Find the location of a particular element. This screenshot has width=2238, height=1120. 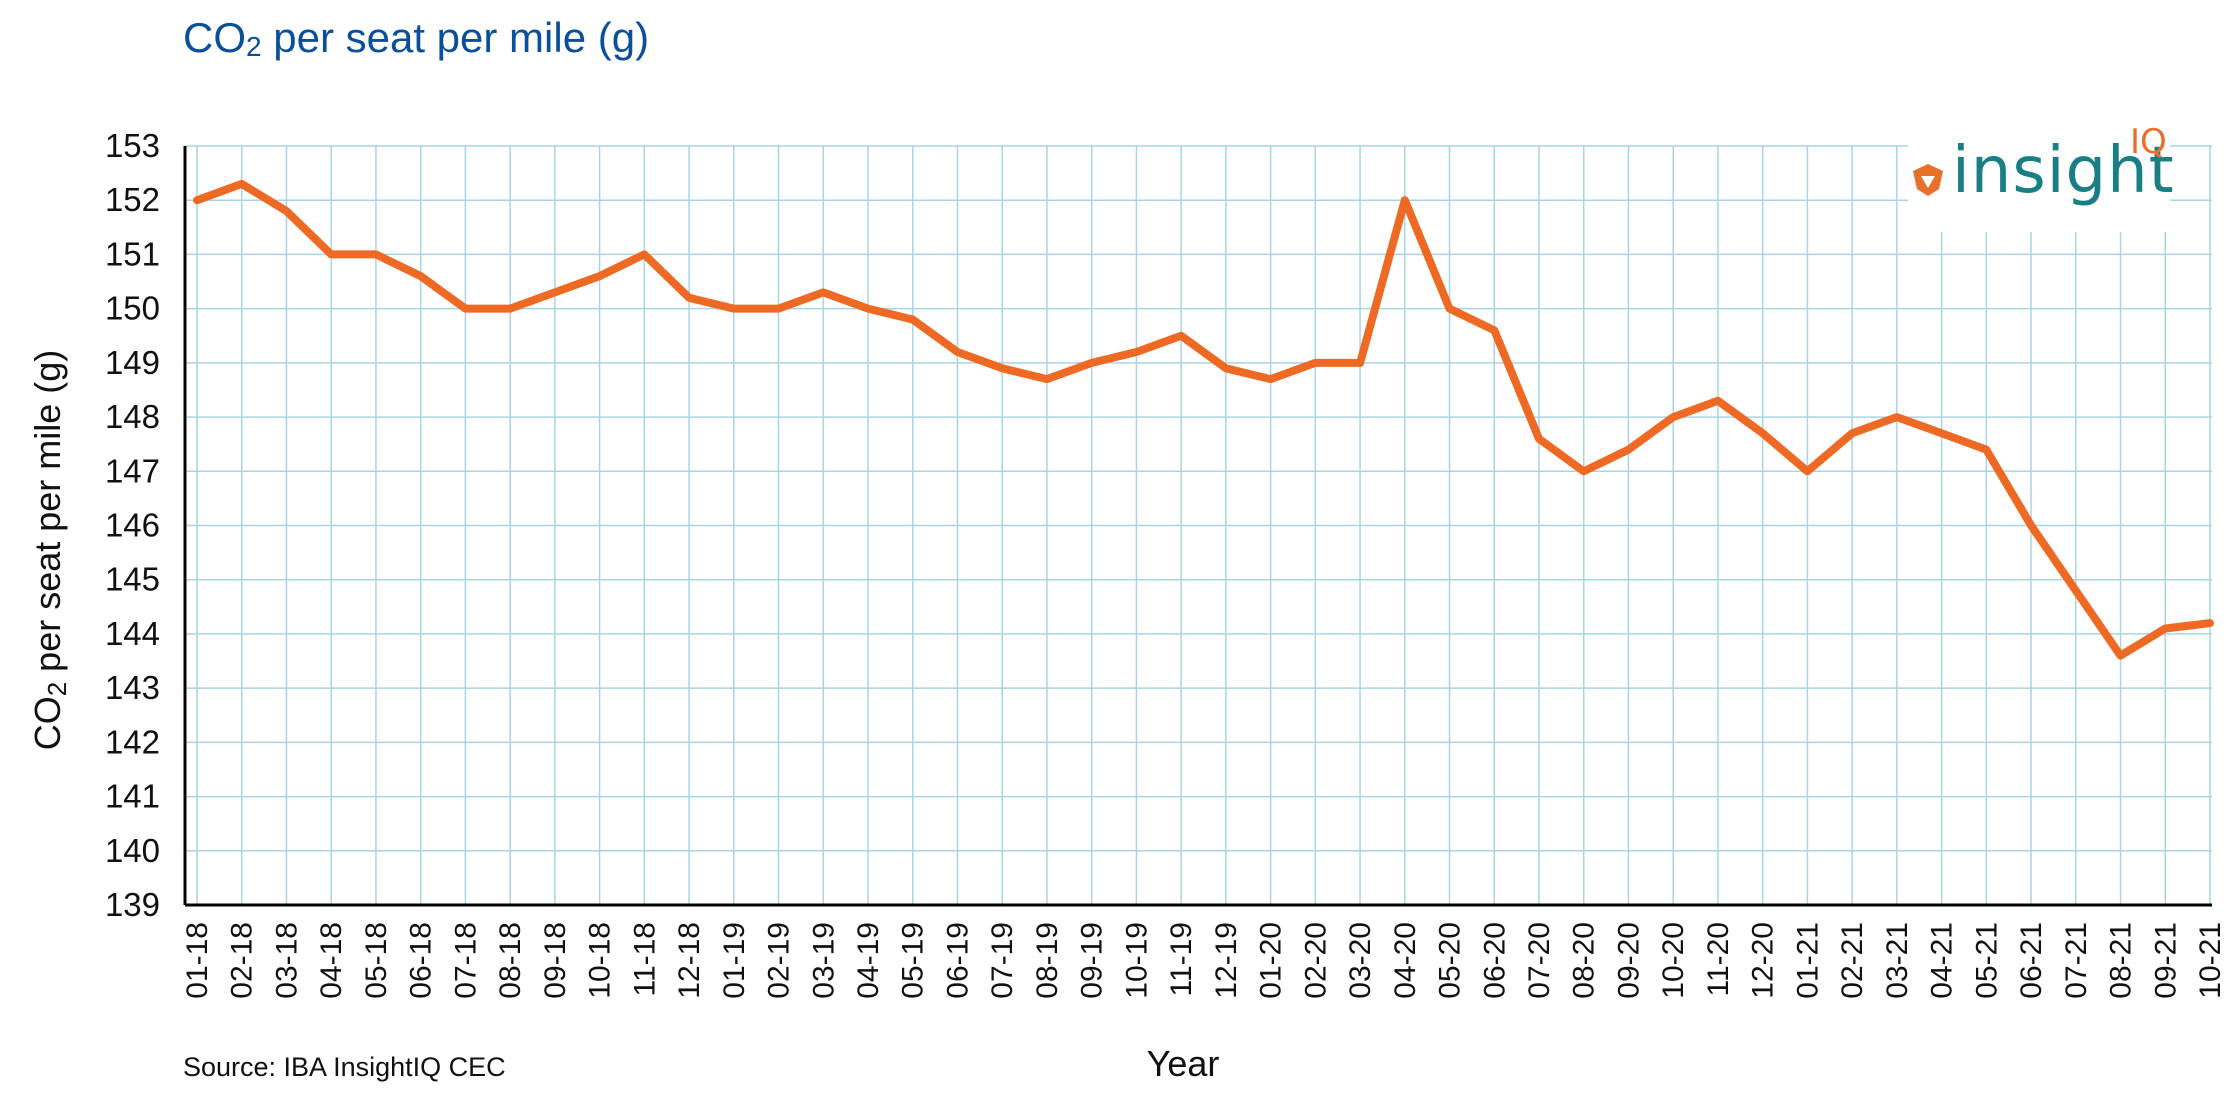

y-tick-label: 148 is located at coordinates (132, 416).